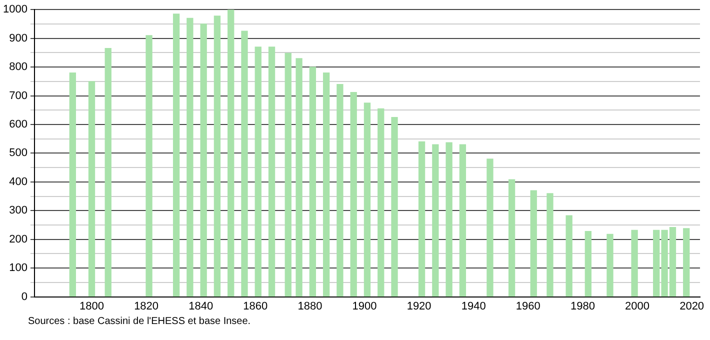 Image resolution: width=710 pixels, height=340 pixels. I want to click on x-tick-label: 1900, so click(364, 306).